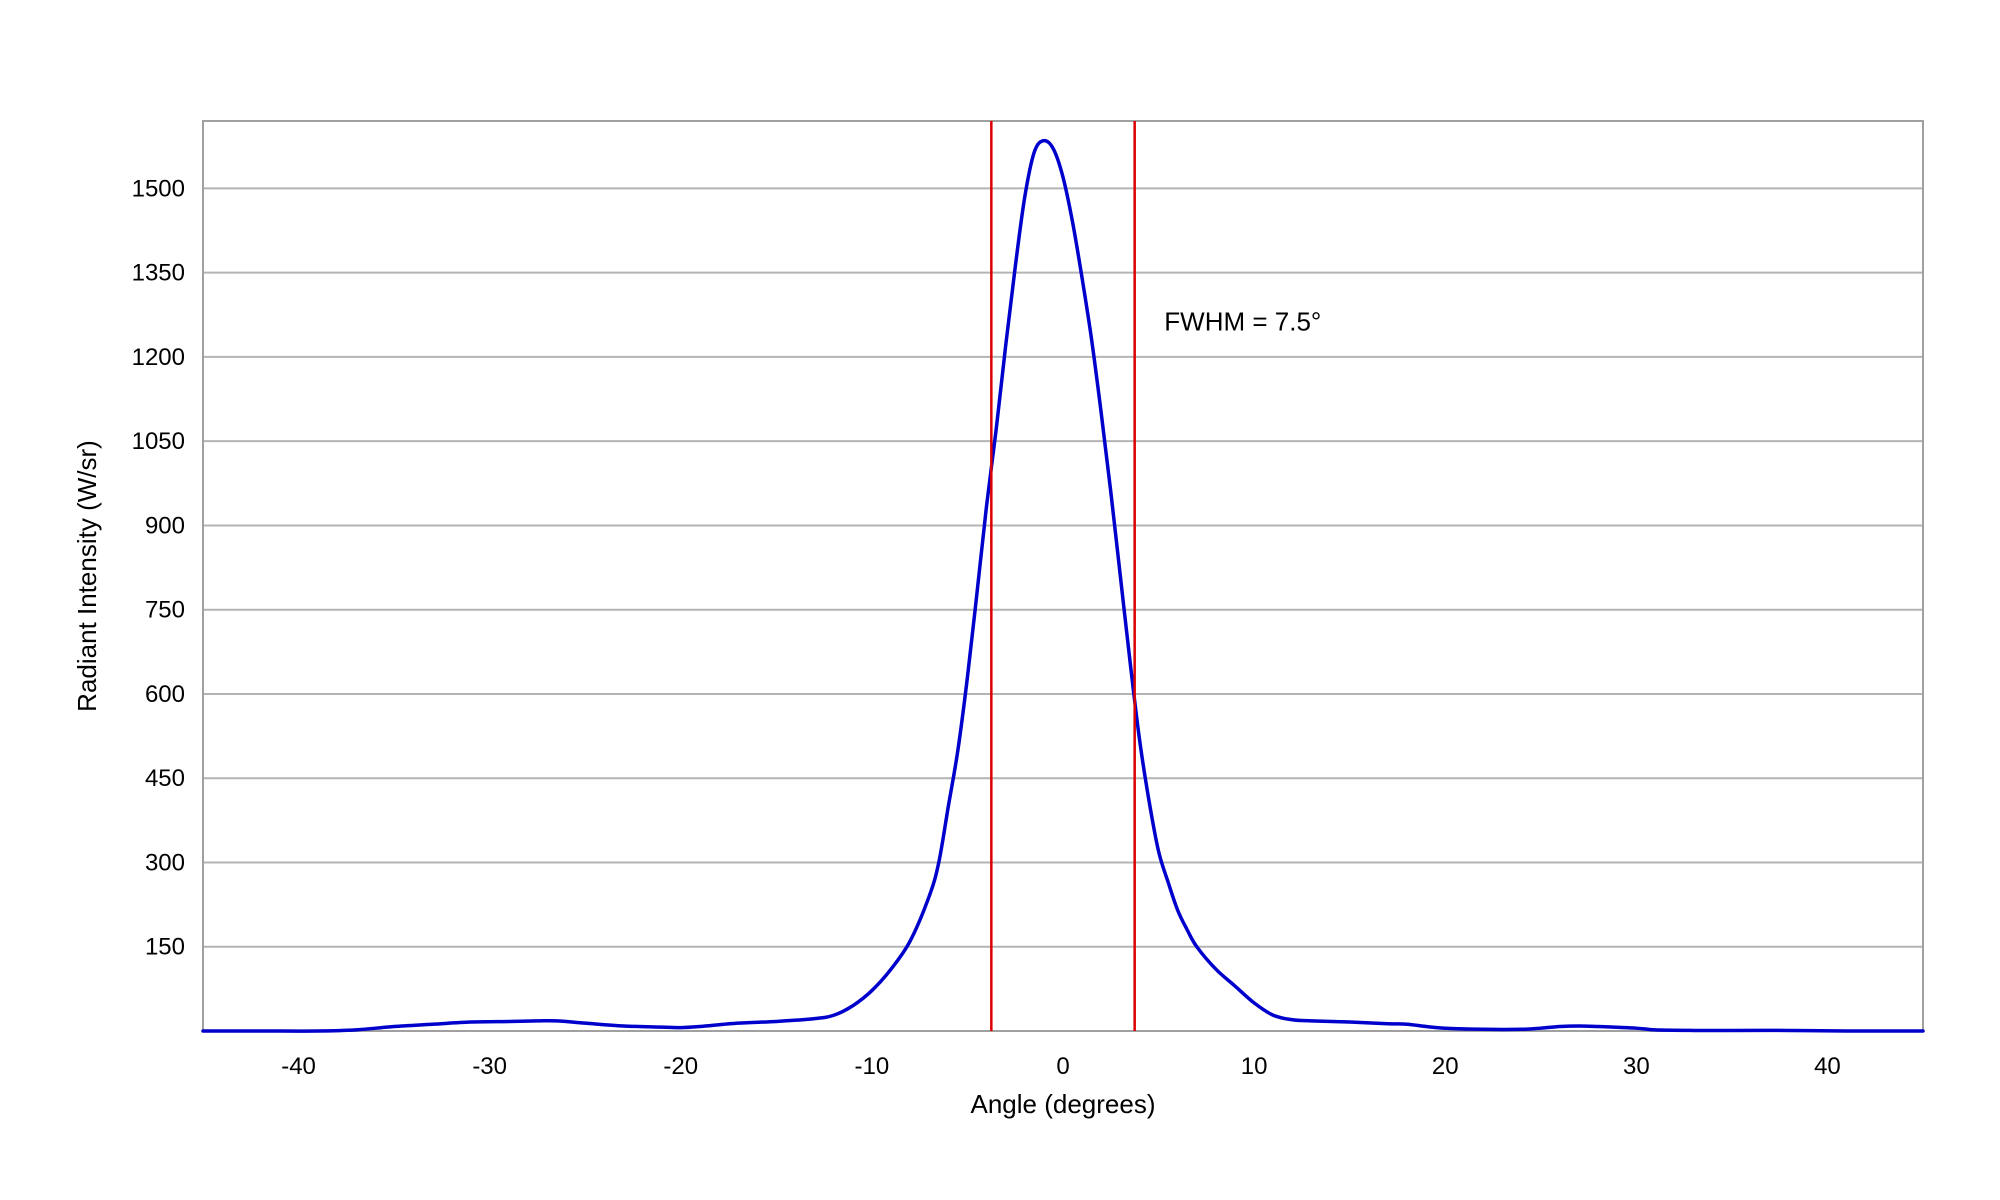 This screenshot has height=1200, width=2000. I want to click on x-tick-label: -40, so click(298, 1066).